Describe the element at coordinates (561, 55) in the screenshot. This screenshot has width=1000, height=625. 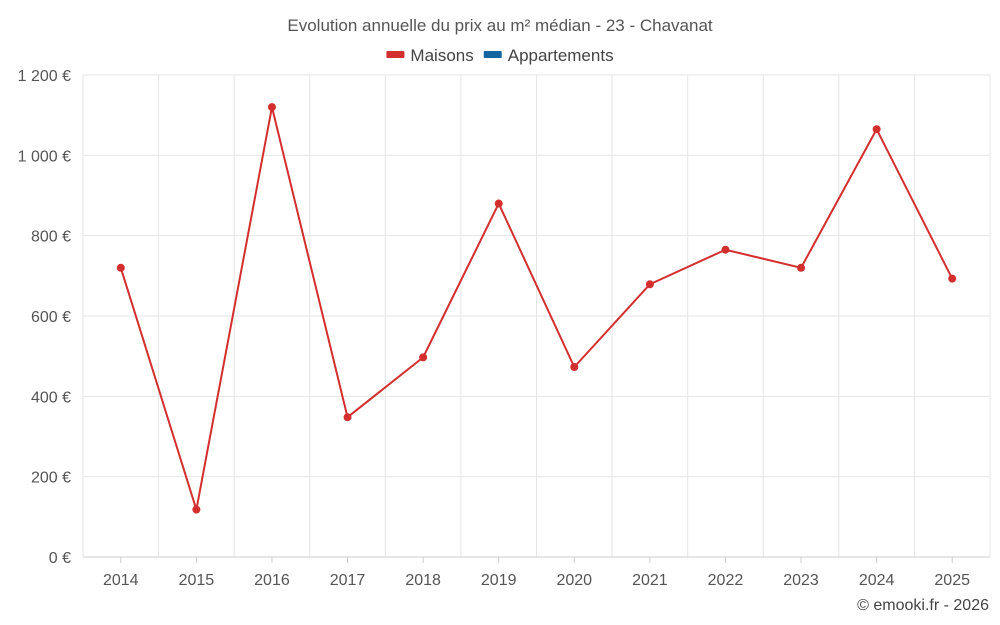
I see `legend-label: Appartements` at that location.